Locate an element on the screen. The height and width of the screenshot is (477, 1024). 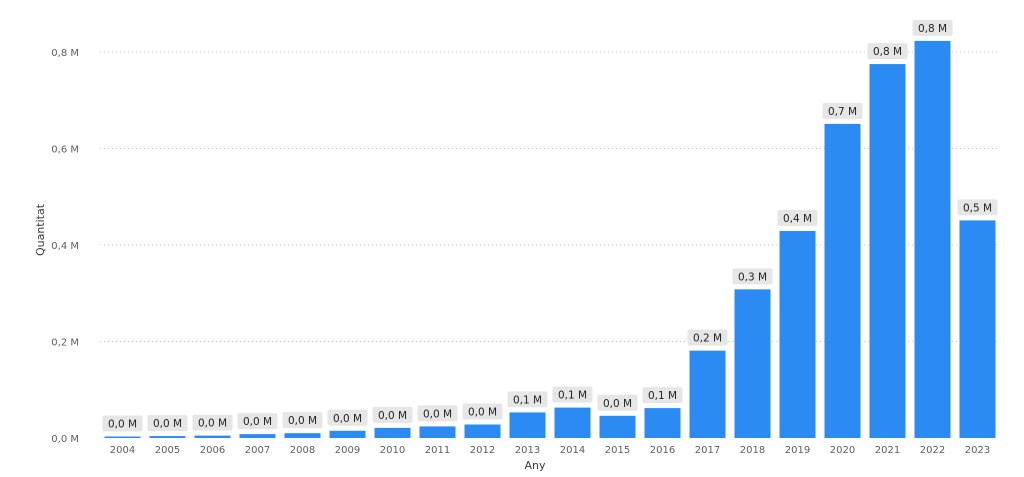
data-label-2016: 0,1 M is located at coordinates (662, 395).